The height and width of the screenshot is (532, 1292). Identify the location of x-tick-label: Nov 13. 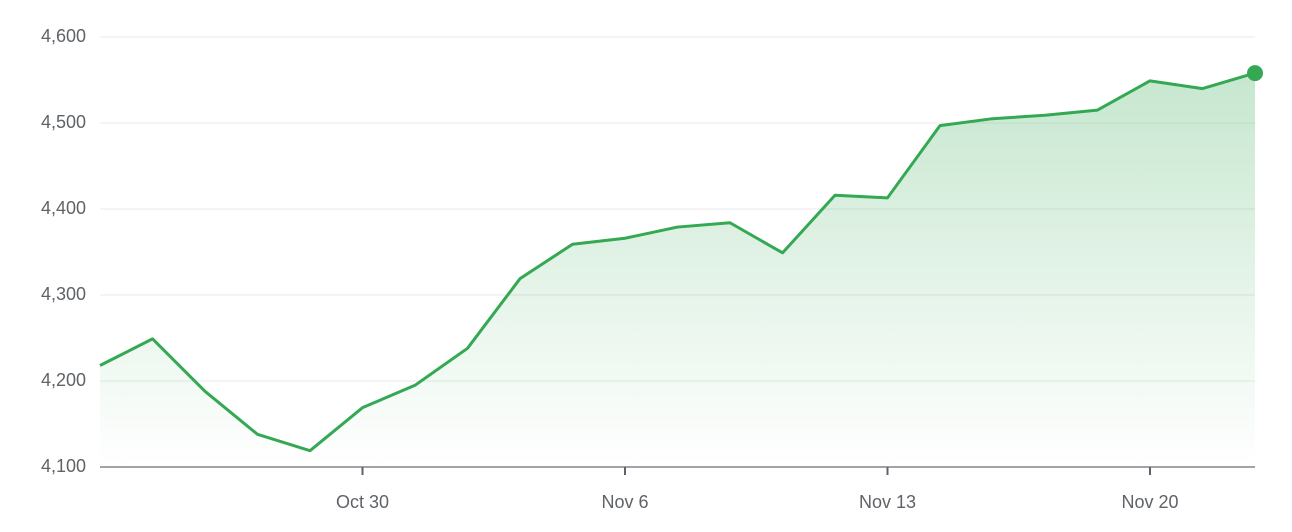
(887, 502).